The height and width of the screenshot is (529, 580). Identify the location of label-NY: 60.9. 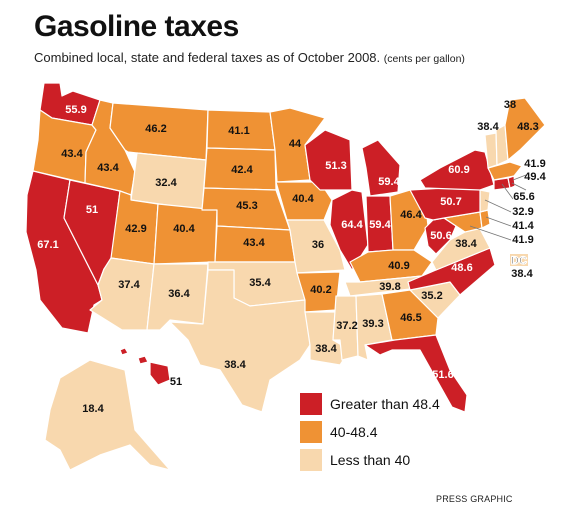
(458, 170).